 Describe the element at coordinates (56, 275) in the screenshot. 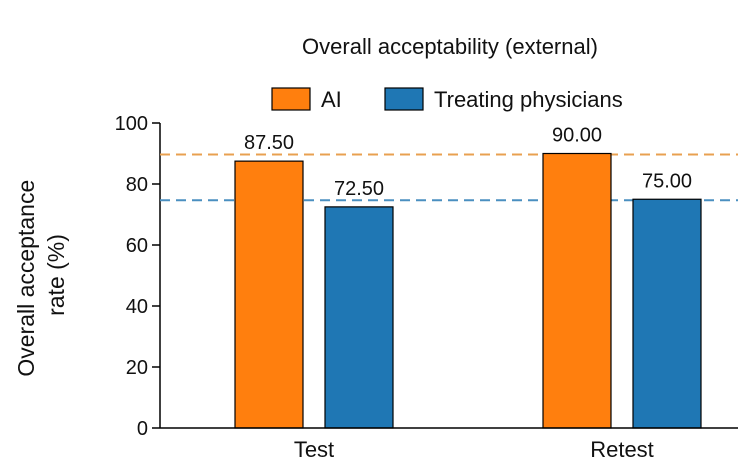

I see `y-axis-label-line-2: rate (%)` at that location.